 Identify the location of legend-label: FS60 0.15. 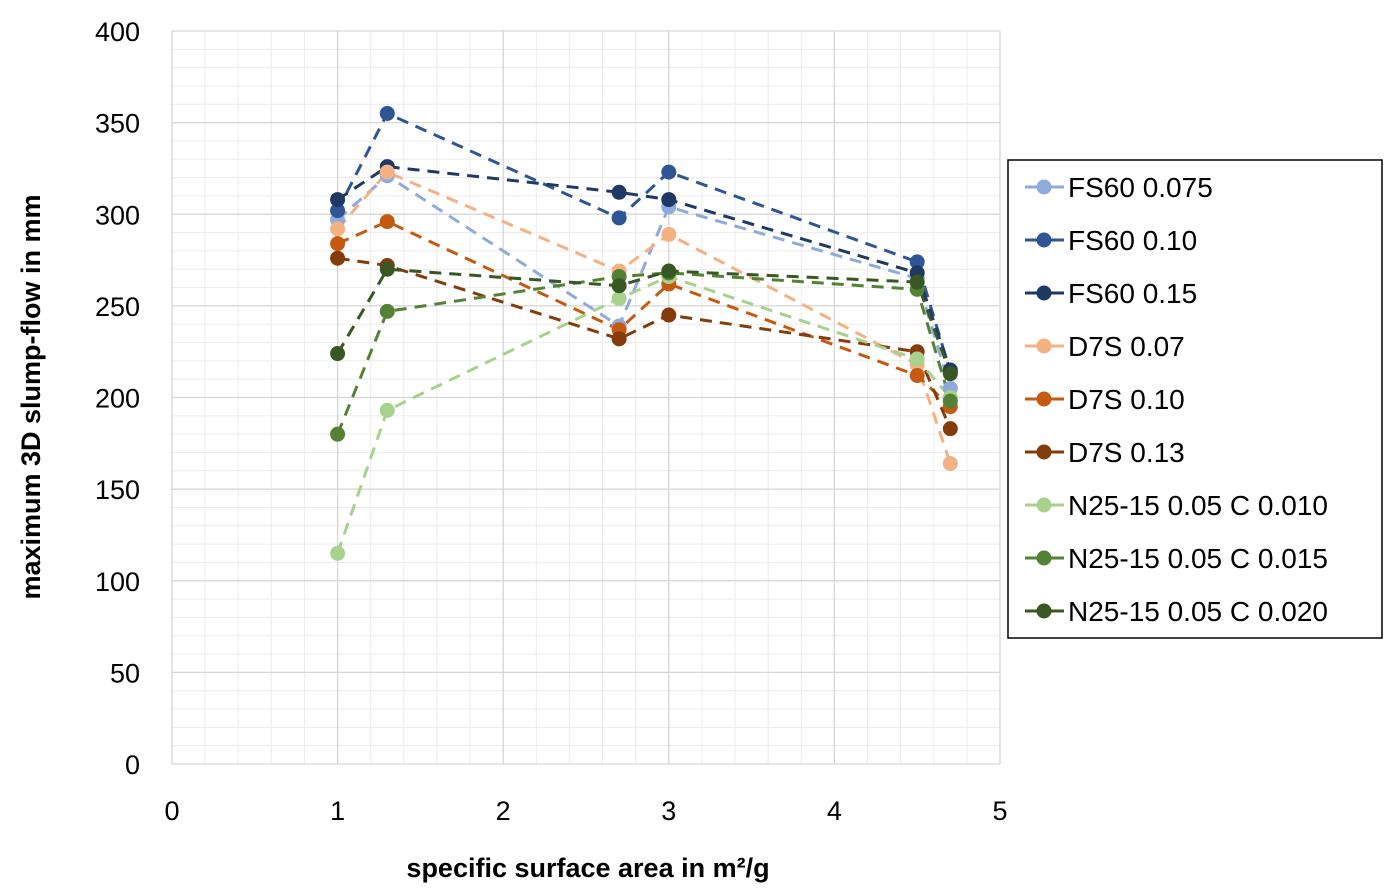
(1132, 293).